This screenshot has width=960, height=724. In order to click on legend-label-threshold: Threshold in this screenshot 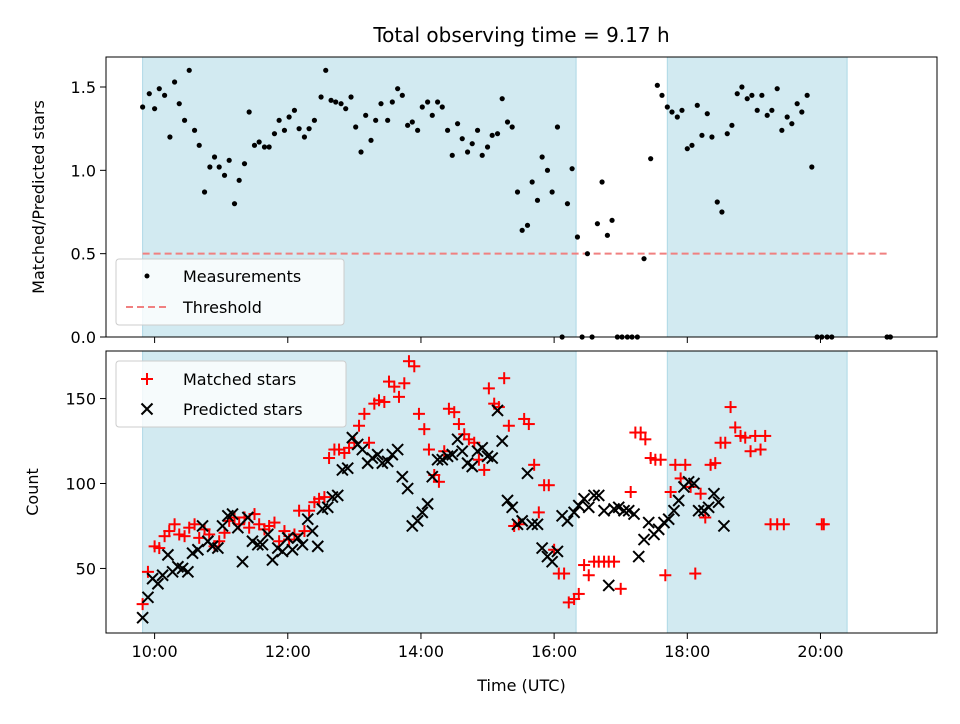, I will do `click(222, 307)`.